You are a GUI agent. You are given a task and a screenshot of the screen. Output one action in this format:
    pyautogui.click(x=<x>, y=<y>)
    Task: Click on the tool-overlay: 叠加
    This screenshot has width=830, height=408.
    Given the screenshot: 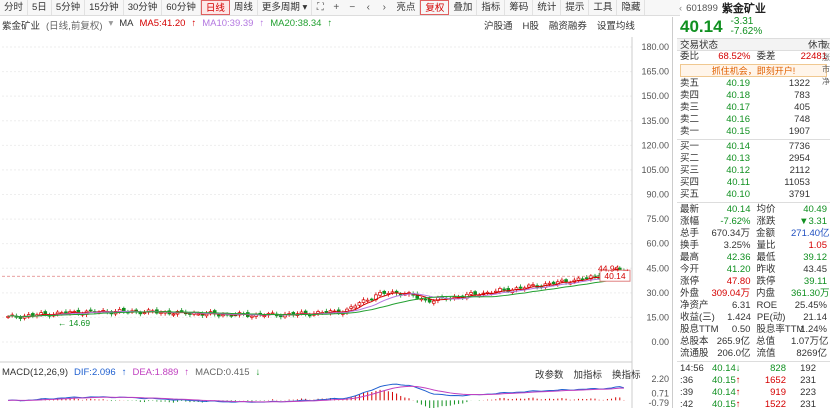 What is the action you would take?
    pyautogui.click(x=463, y=7)
    